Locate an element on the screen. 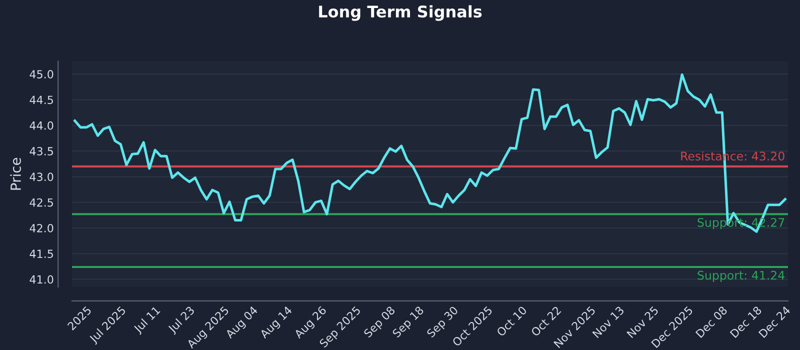  x-tick-label: Nov 25 is located at coordinates (642, 322).